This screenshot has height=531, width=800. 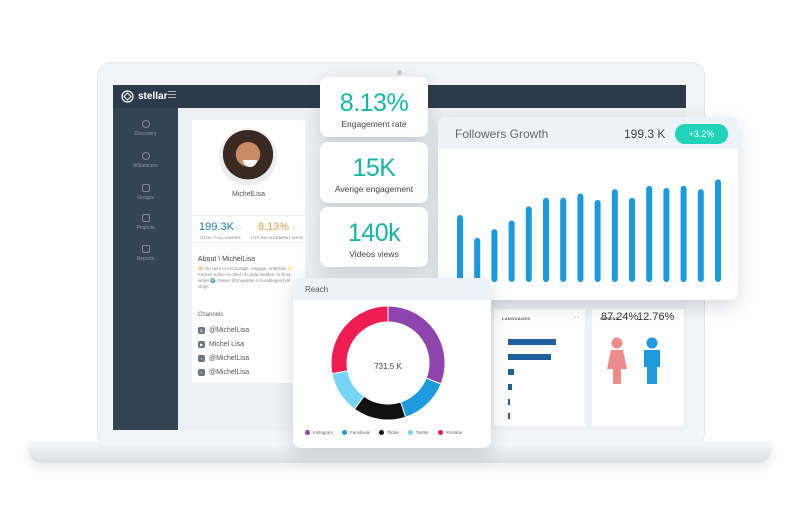 I want to click on sidebar-item-label: Groups, so click(x=145, y=198).